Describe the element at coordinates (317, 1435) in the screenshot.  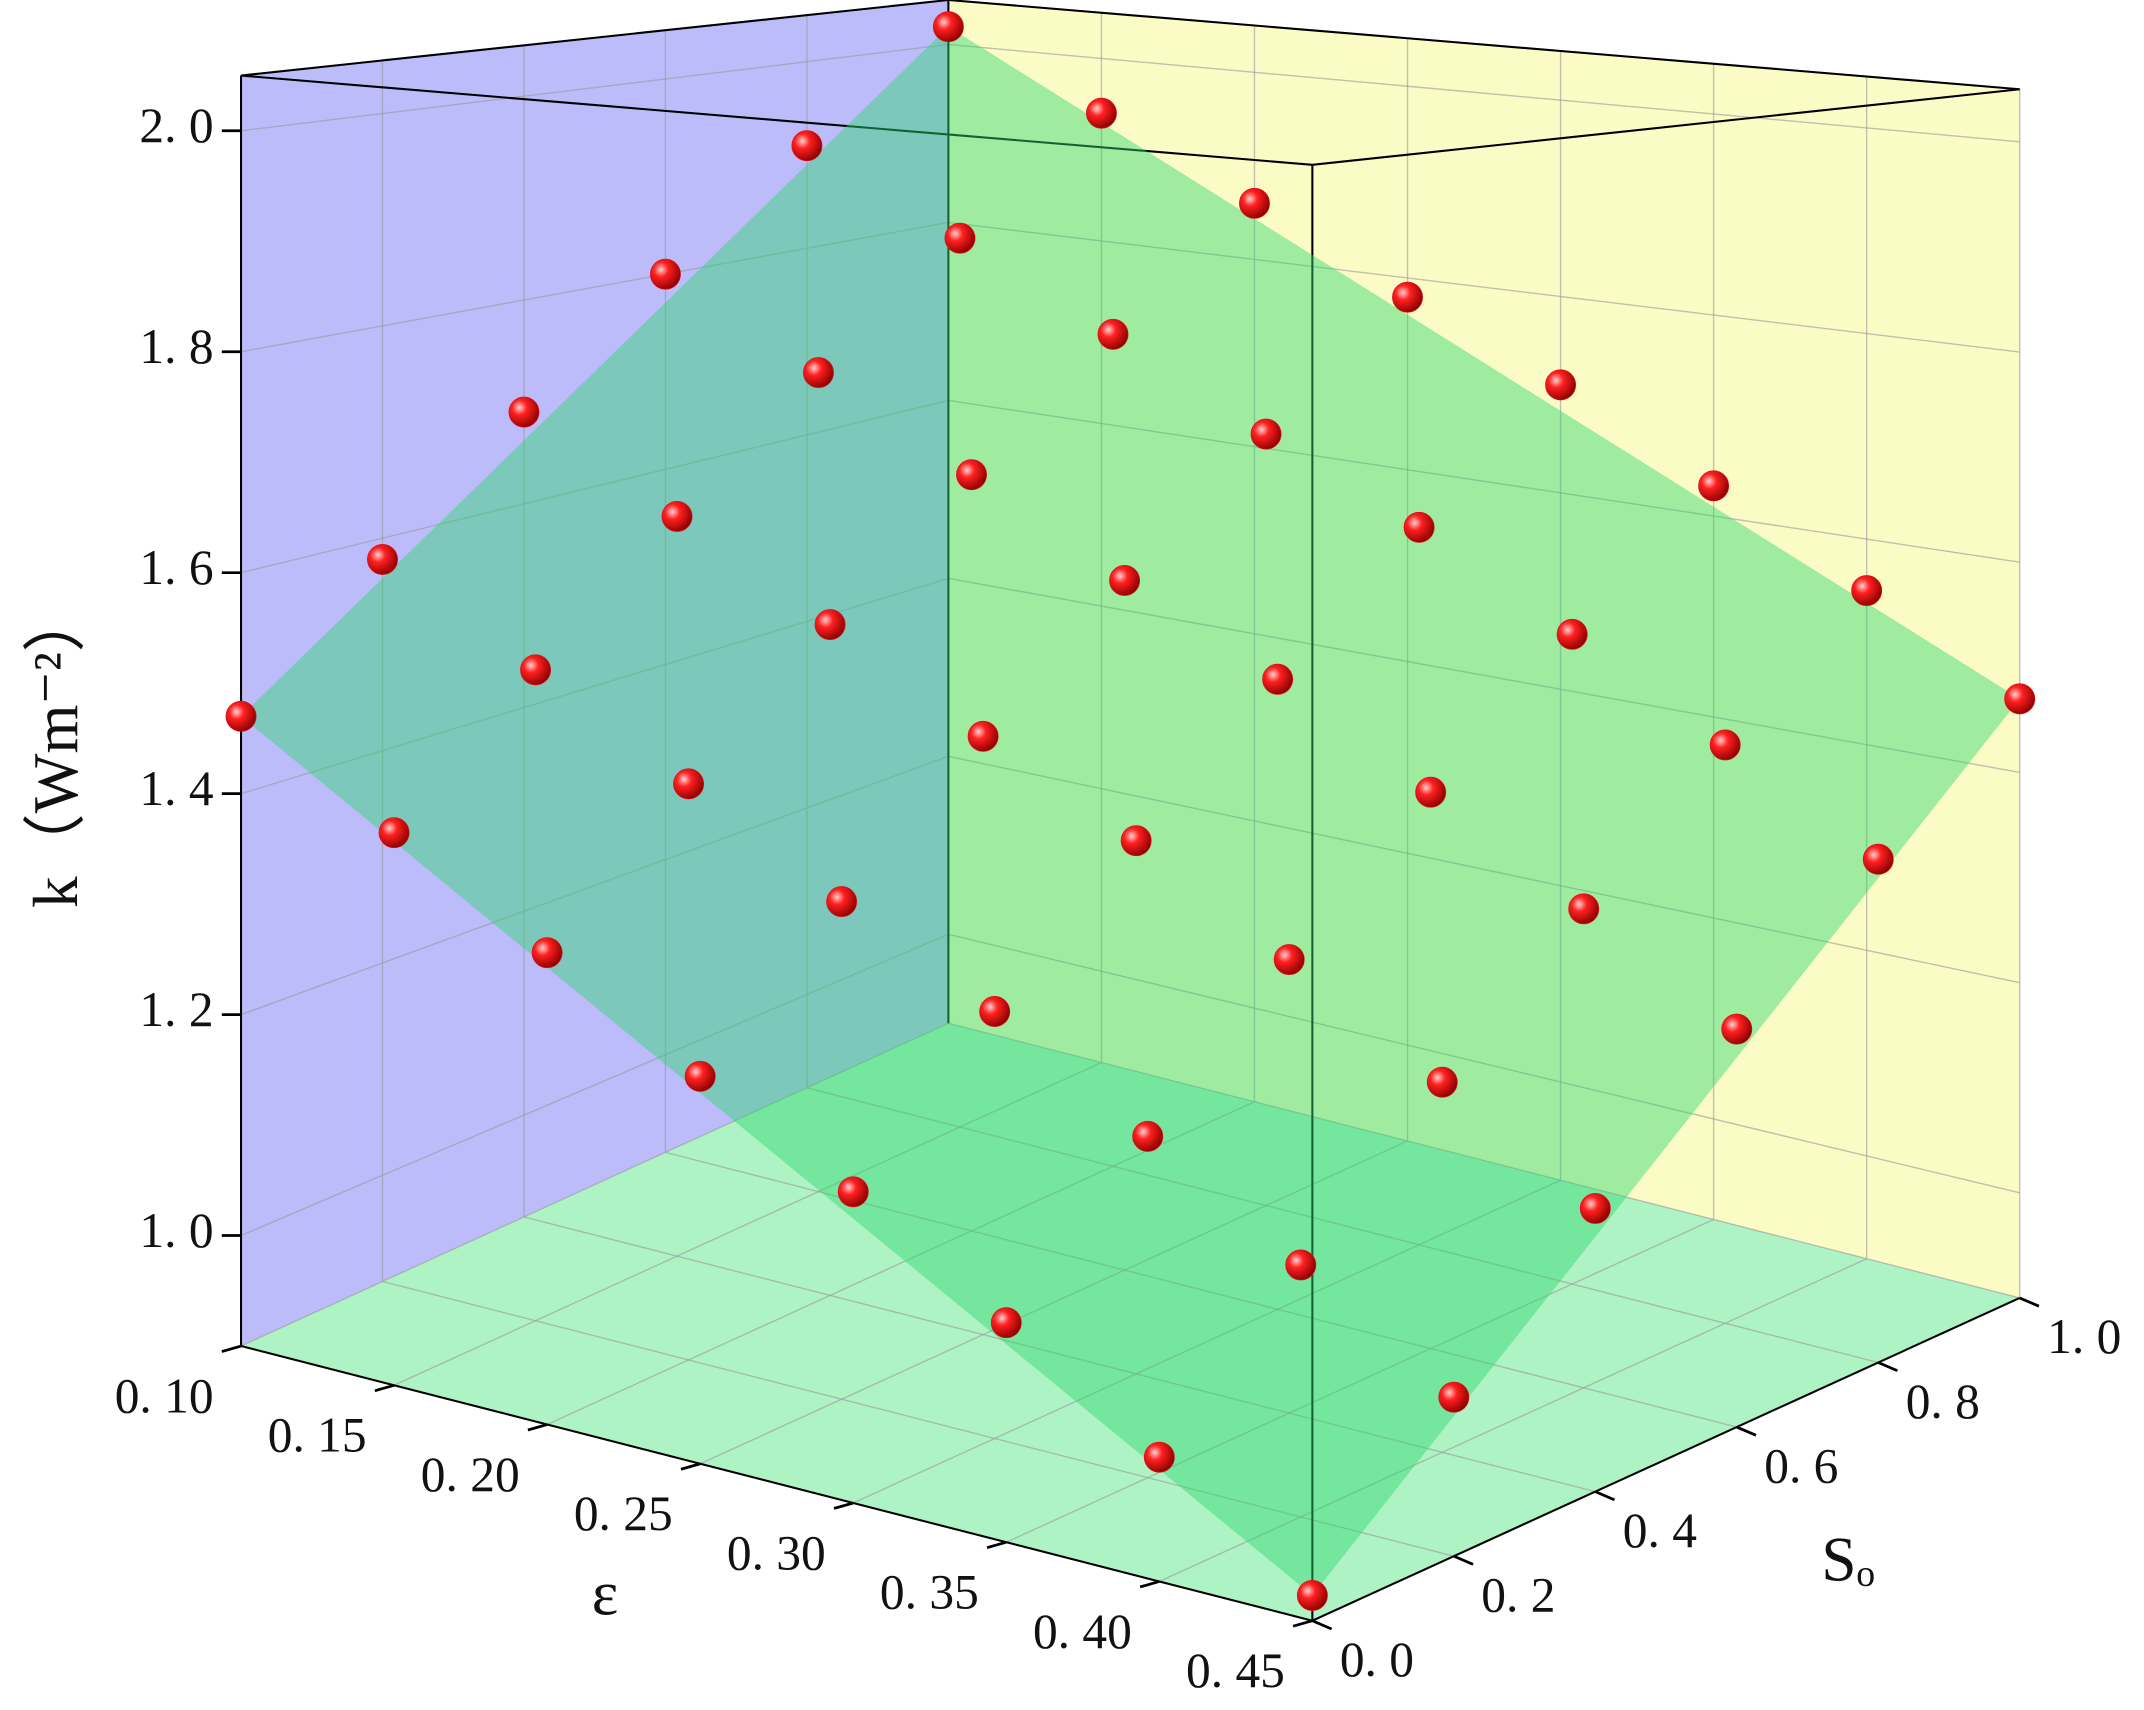
I see `x-tick-label: 0. 15` at that location.